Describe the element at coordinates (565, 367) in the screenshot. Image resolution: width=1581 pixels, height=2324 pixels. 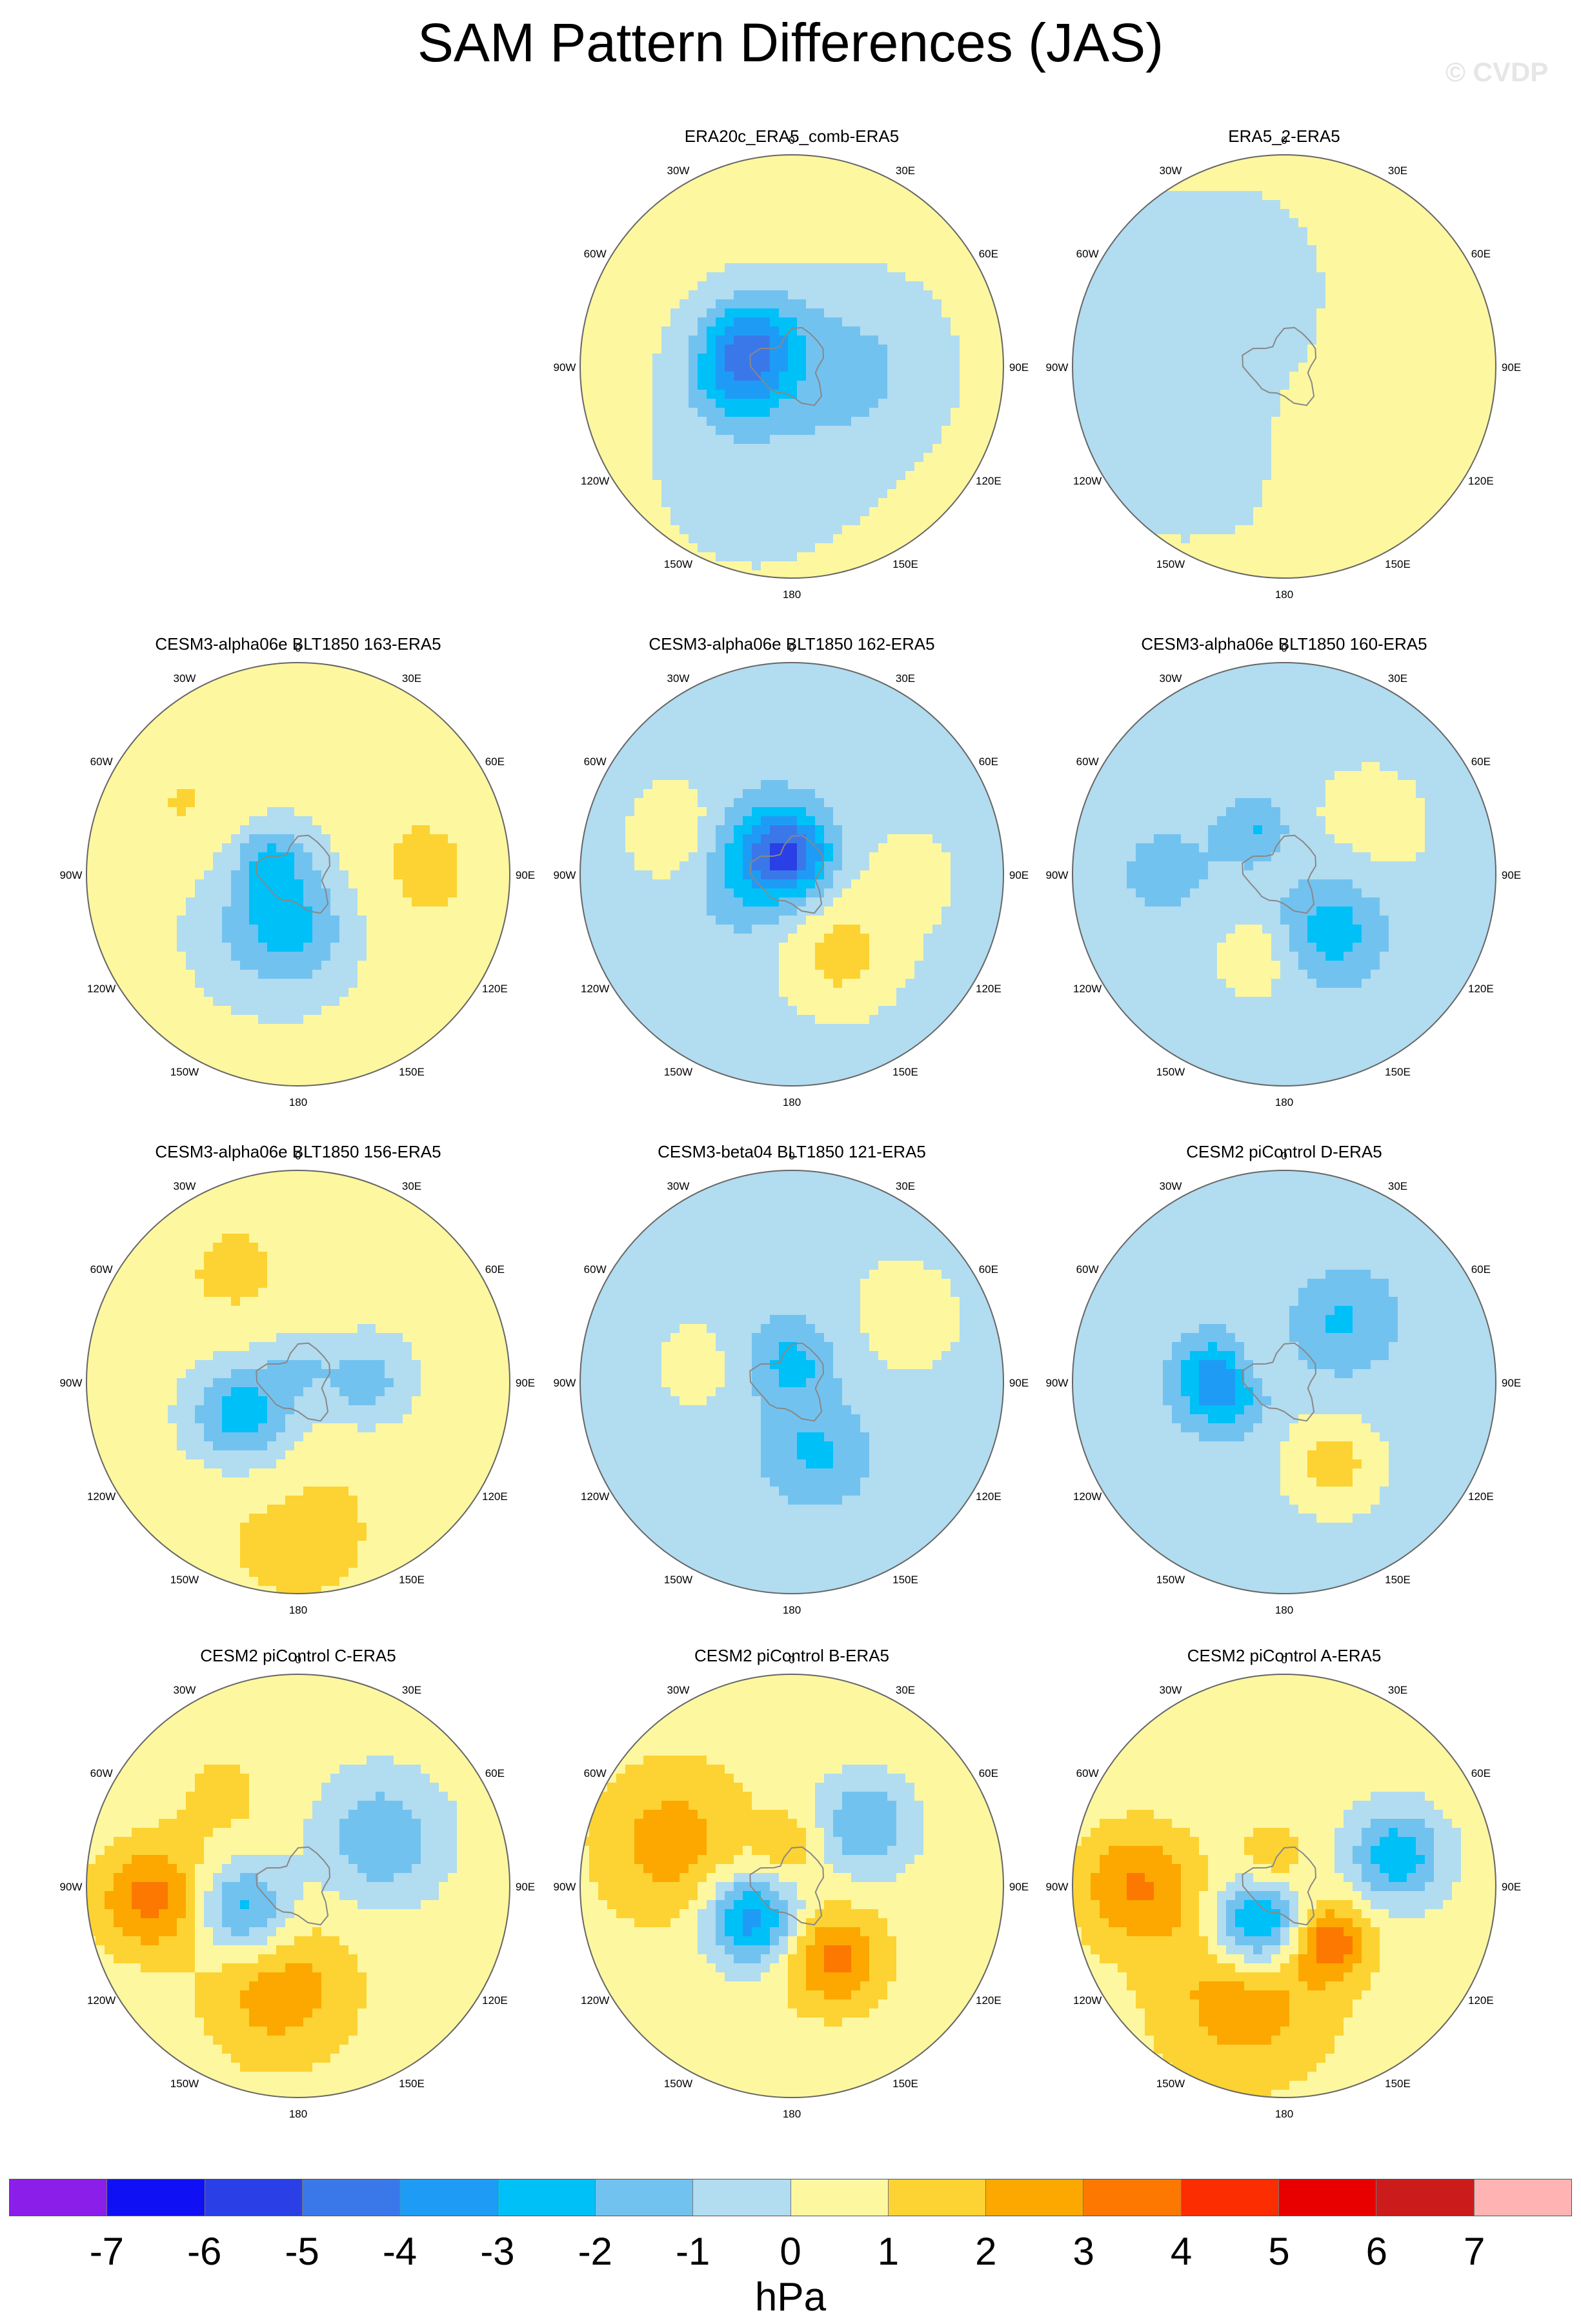
I see `longitude-label: 90W` at that location.